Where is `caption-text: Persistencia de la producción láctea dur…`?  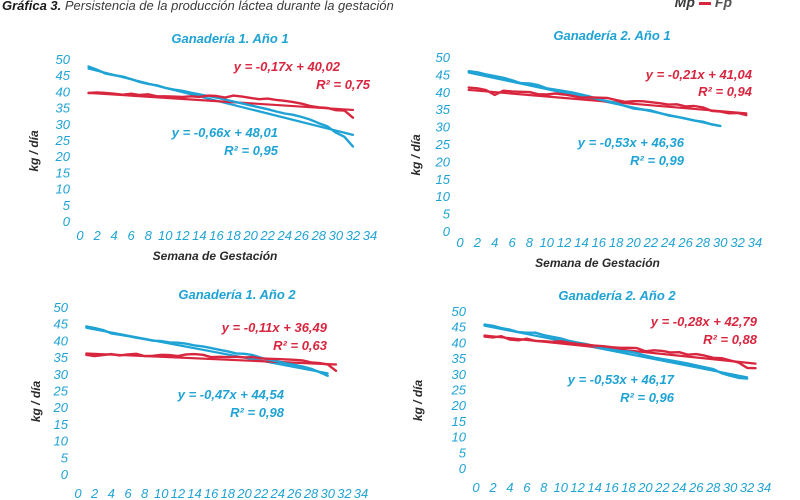
caption-text: Persistencia de la producción láctea dur… is located at coordinates (229, 6).